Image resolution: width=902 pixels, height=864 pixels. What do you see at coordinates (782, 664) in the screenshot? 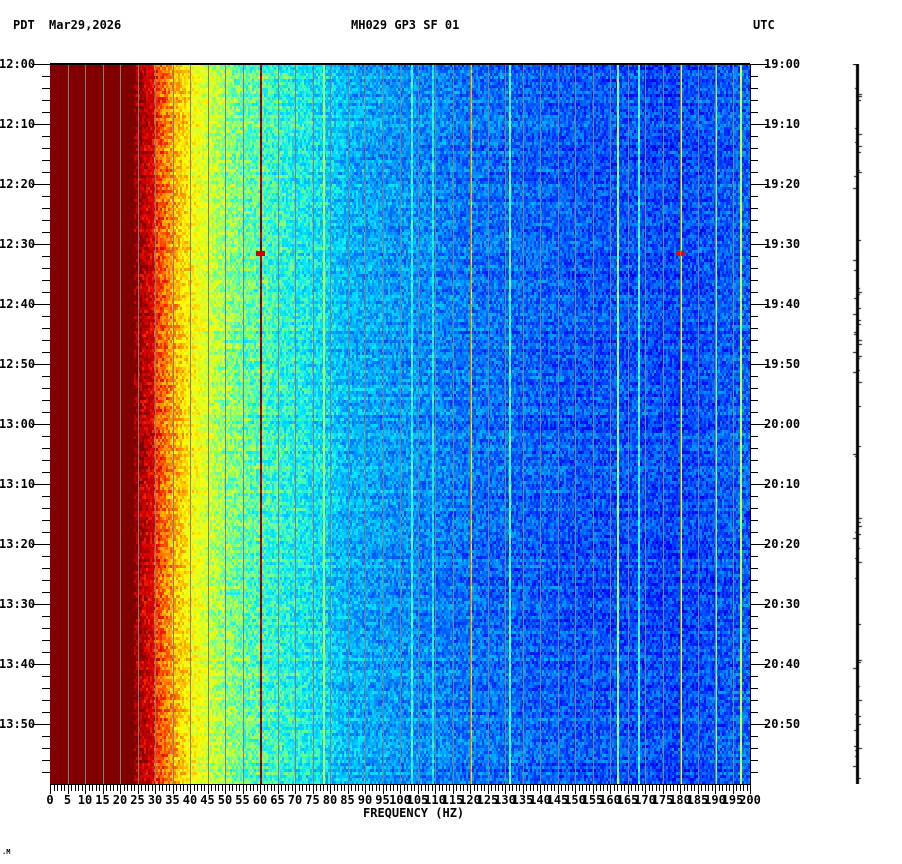
I see `right-time-tick-label: 20:40` at bounding box center [782, 664].